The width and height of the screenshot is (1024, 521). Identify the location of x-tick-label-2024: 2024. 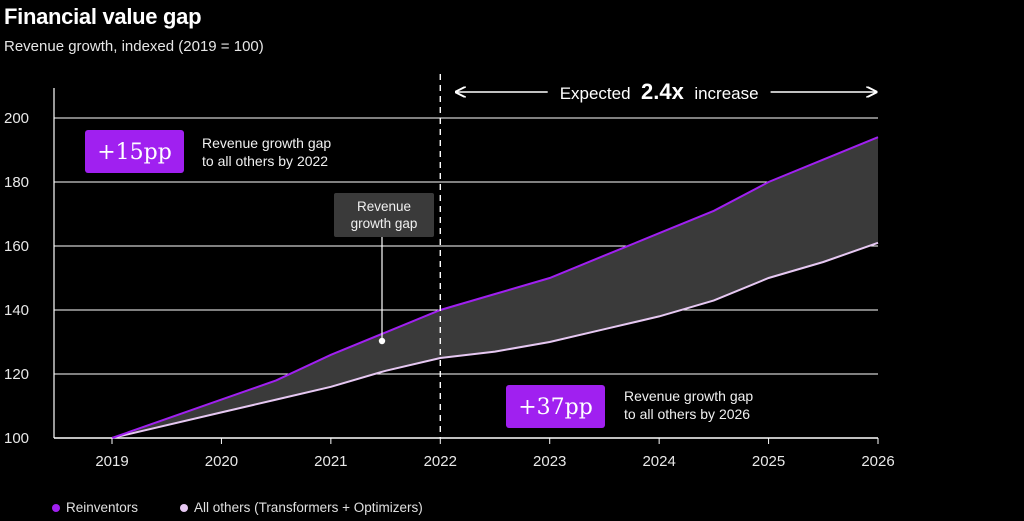
(658, 461).